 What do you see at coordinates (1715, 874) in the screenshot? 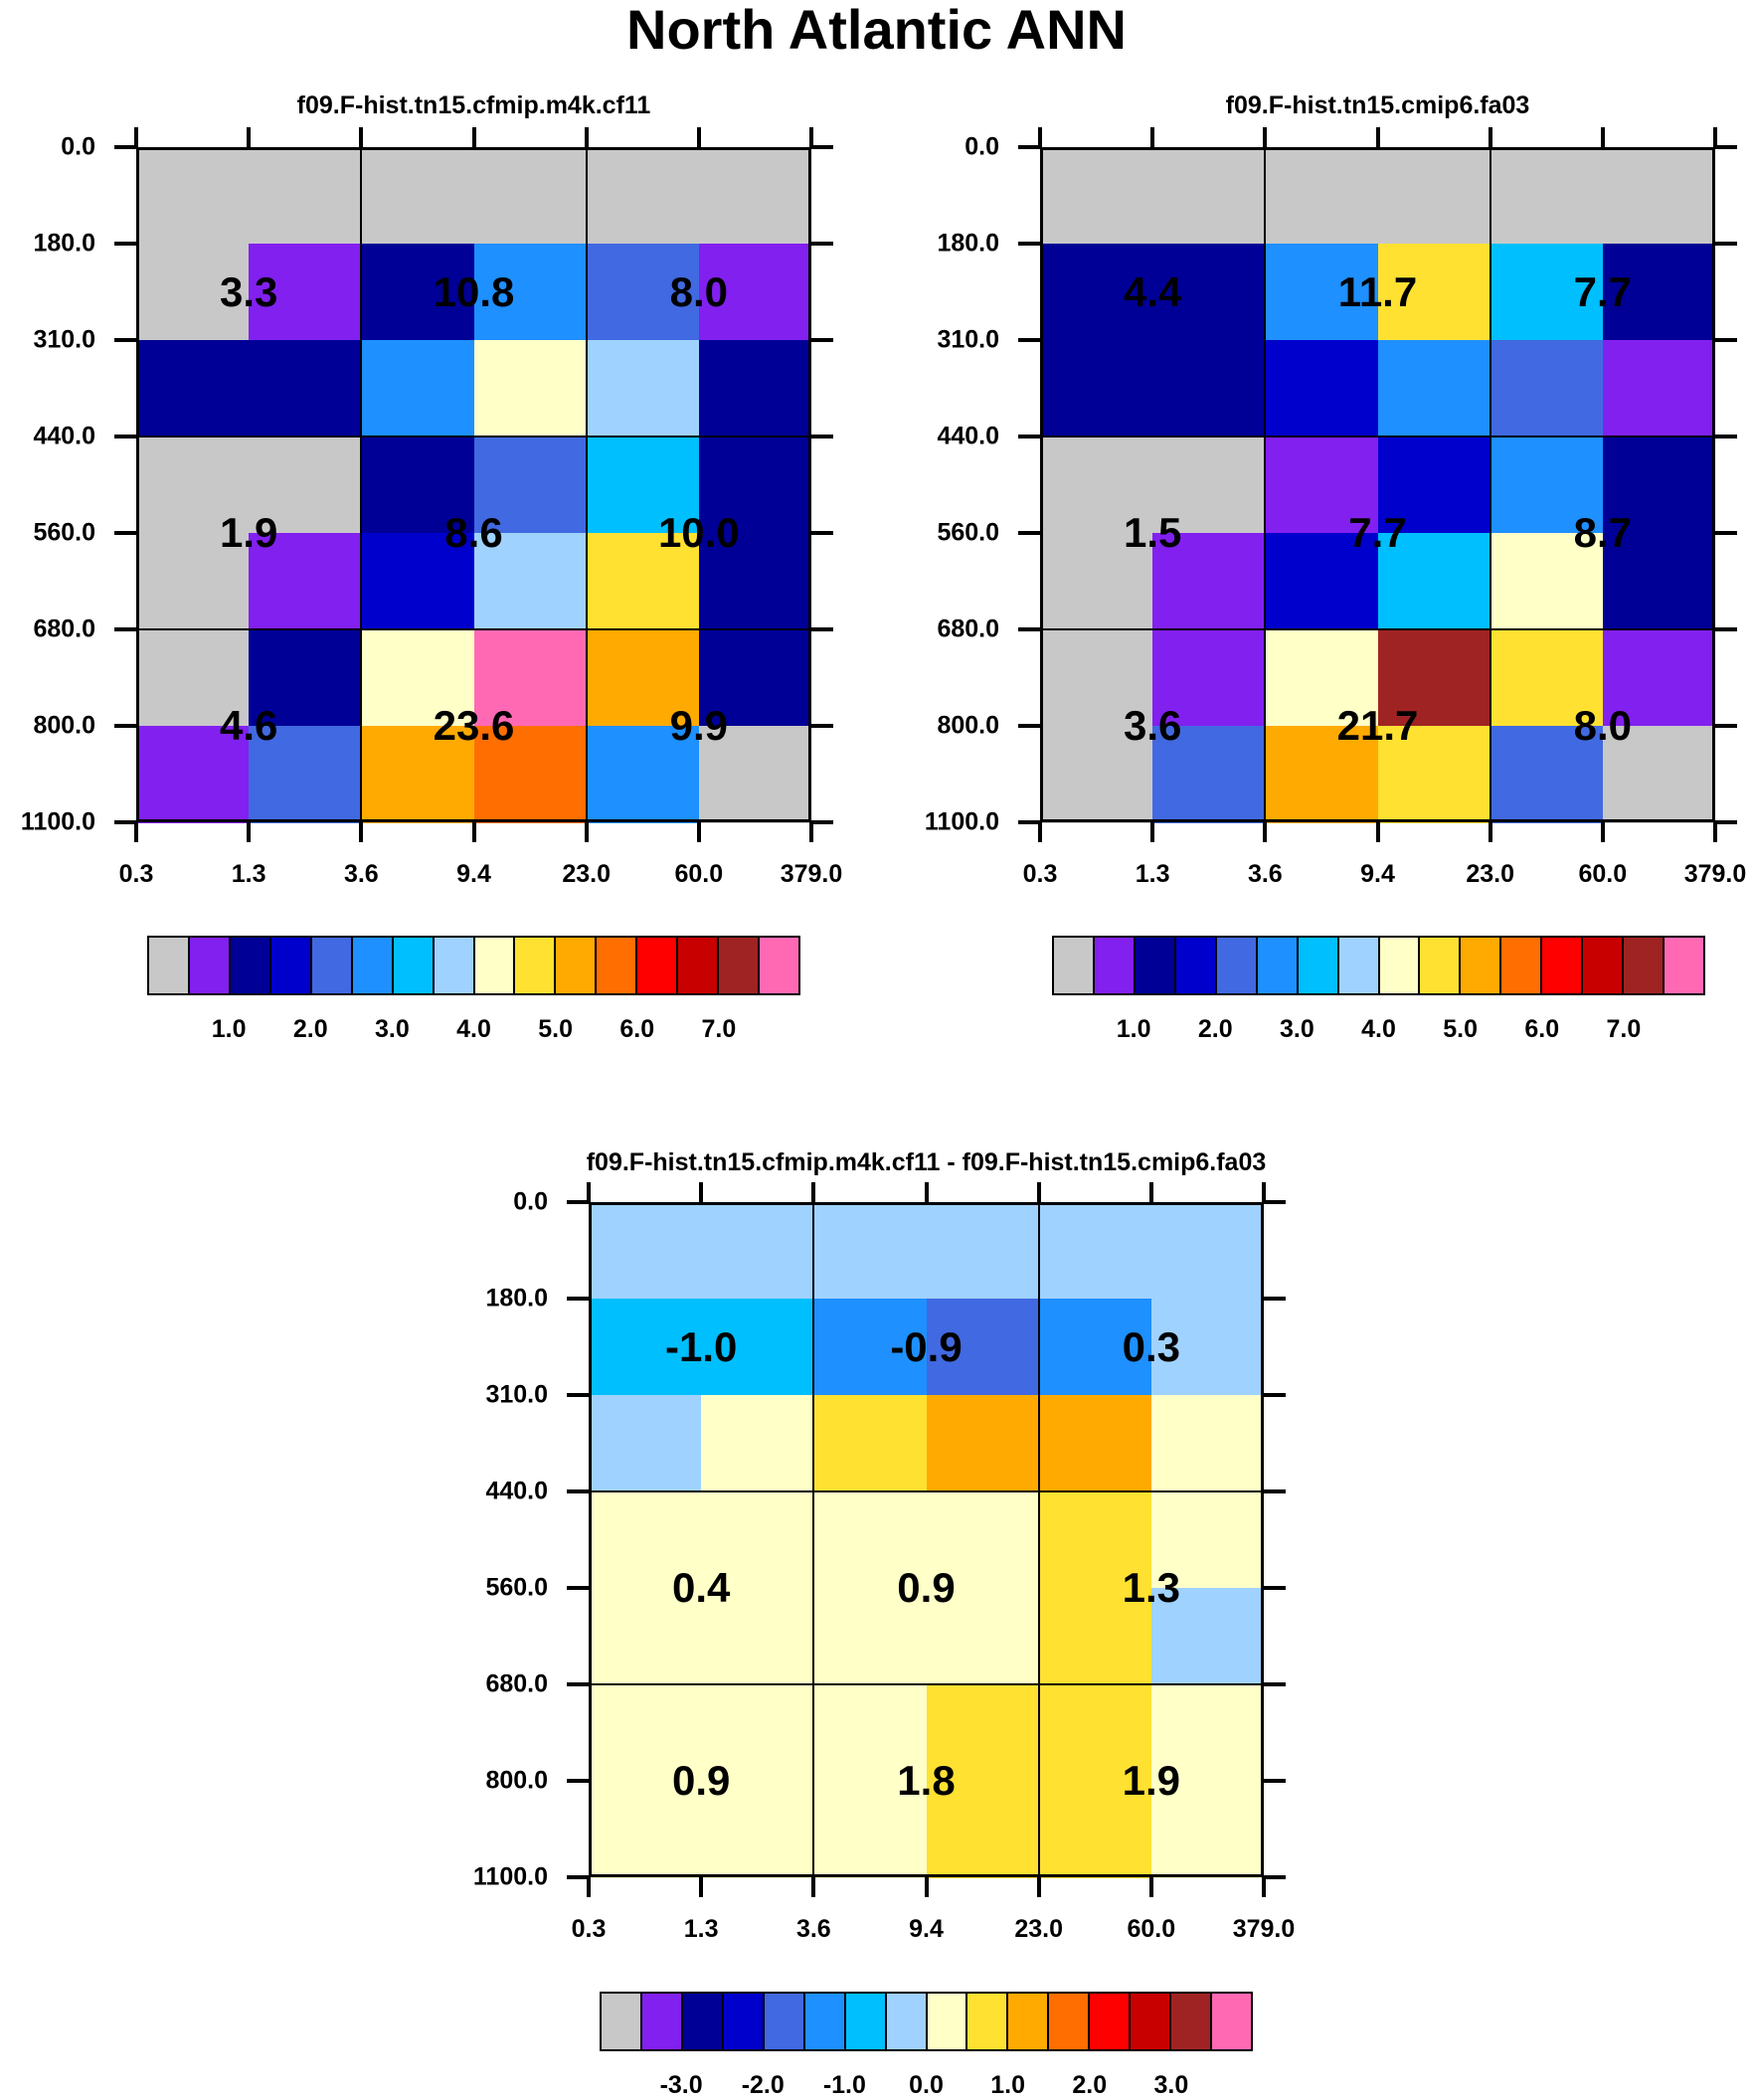
I see `x-tick-label: 379.0` at bounding box center [1715, 874].